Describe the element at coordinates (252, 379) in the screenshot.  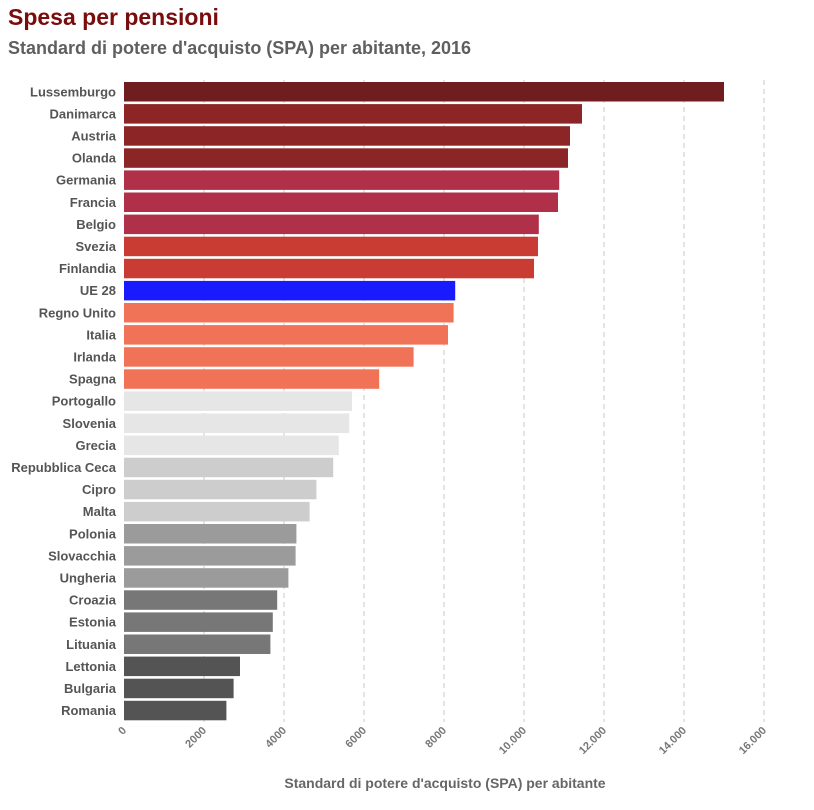
I see `bar-spagna` at that location.